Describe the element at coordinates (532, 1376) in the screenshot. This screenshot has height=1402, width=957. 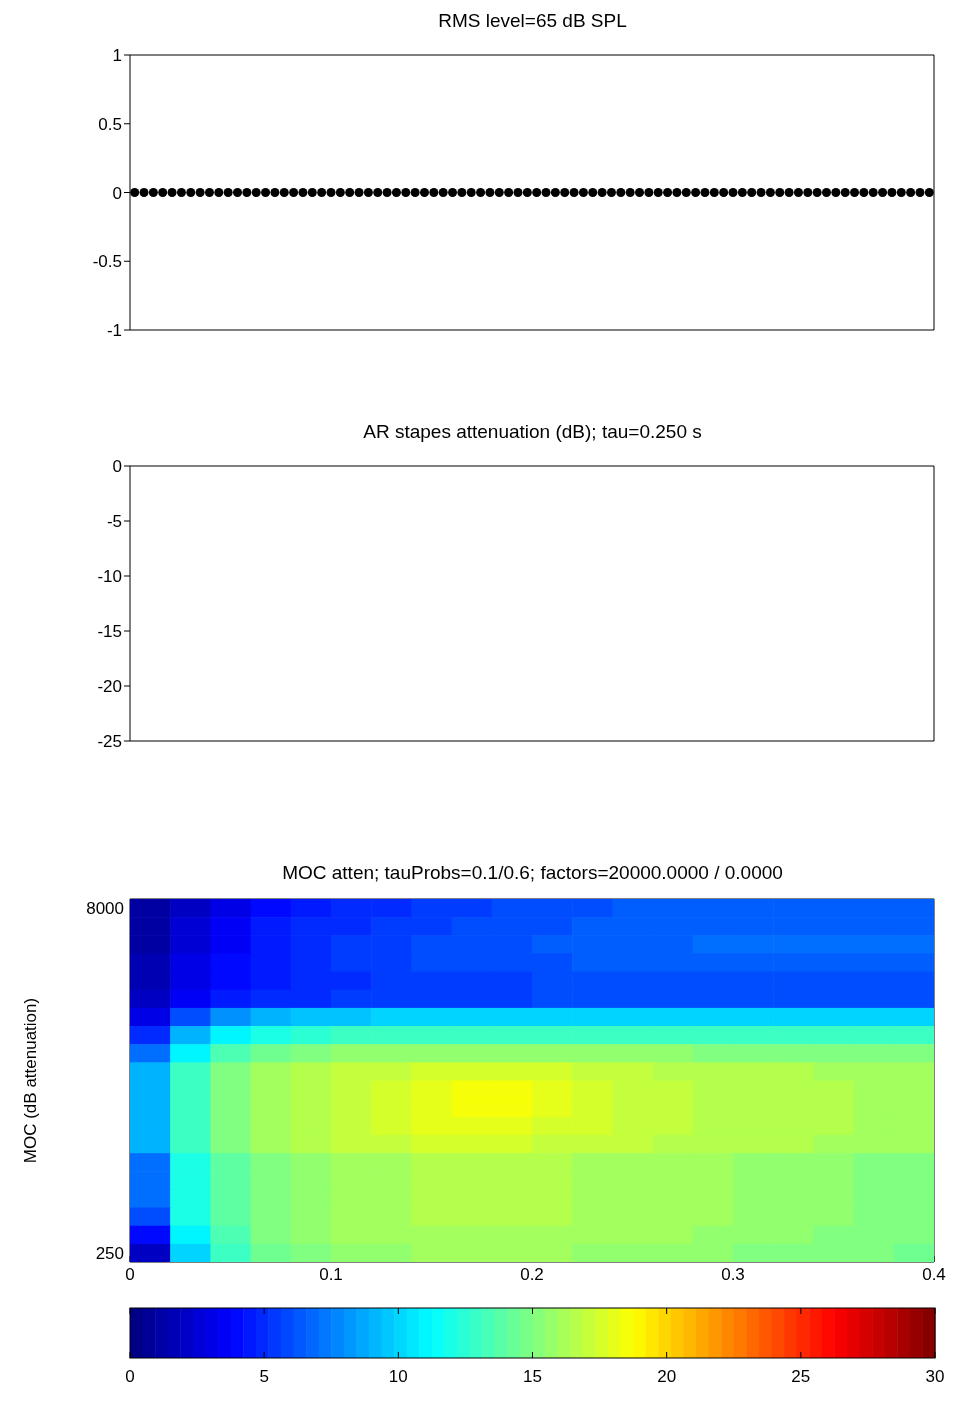
I see `color-bar-label: 15` at that location.